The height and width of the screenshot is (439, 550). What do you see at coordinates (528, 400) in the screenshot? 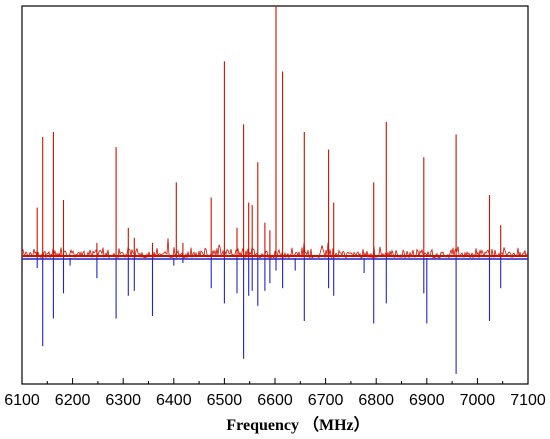
I see `x-tick-label-10: 7100` at bounding box center [528, 400].